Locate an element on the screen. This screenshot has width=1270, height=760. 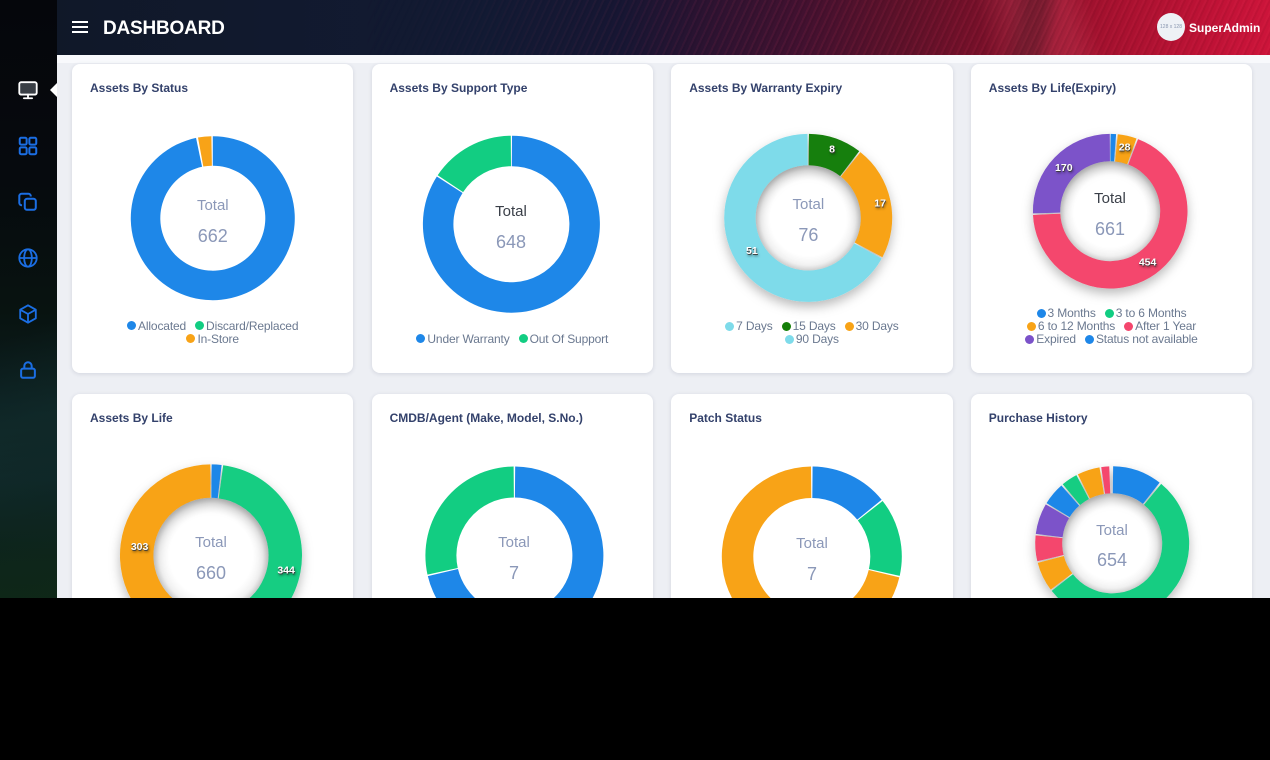
svg-text: 17 is located at coordinates (880, 203).